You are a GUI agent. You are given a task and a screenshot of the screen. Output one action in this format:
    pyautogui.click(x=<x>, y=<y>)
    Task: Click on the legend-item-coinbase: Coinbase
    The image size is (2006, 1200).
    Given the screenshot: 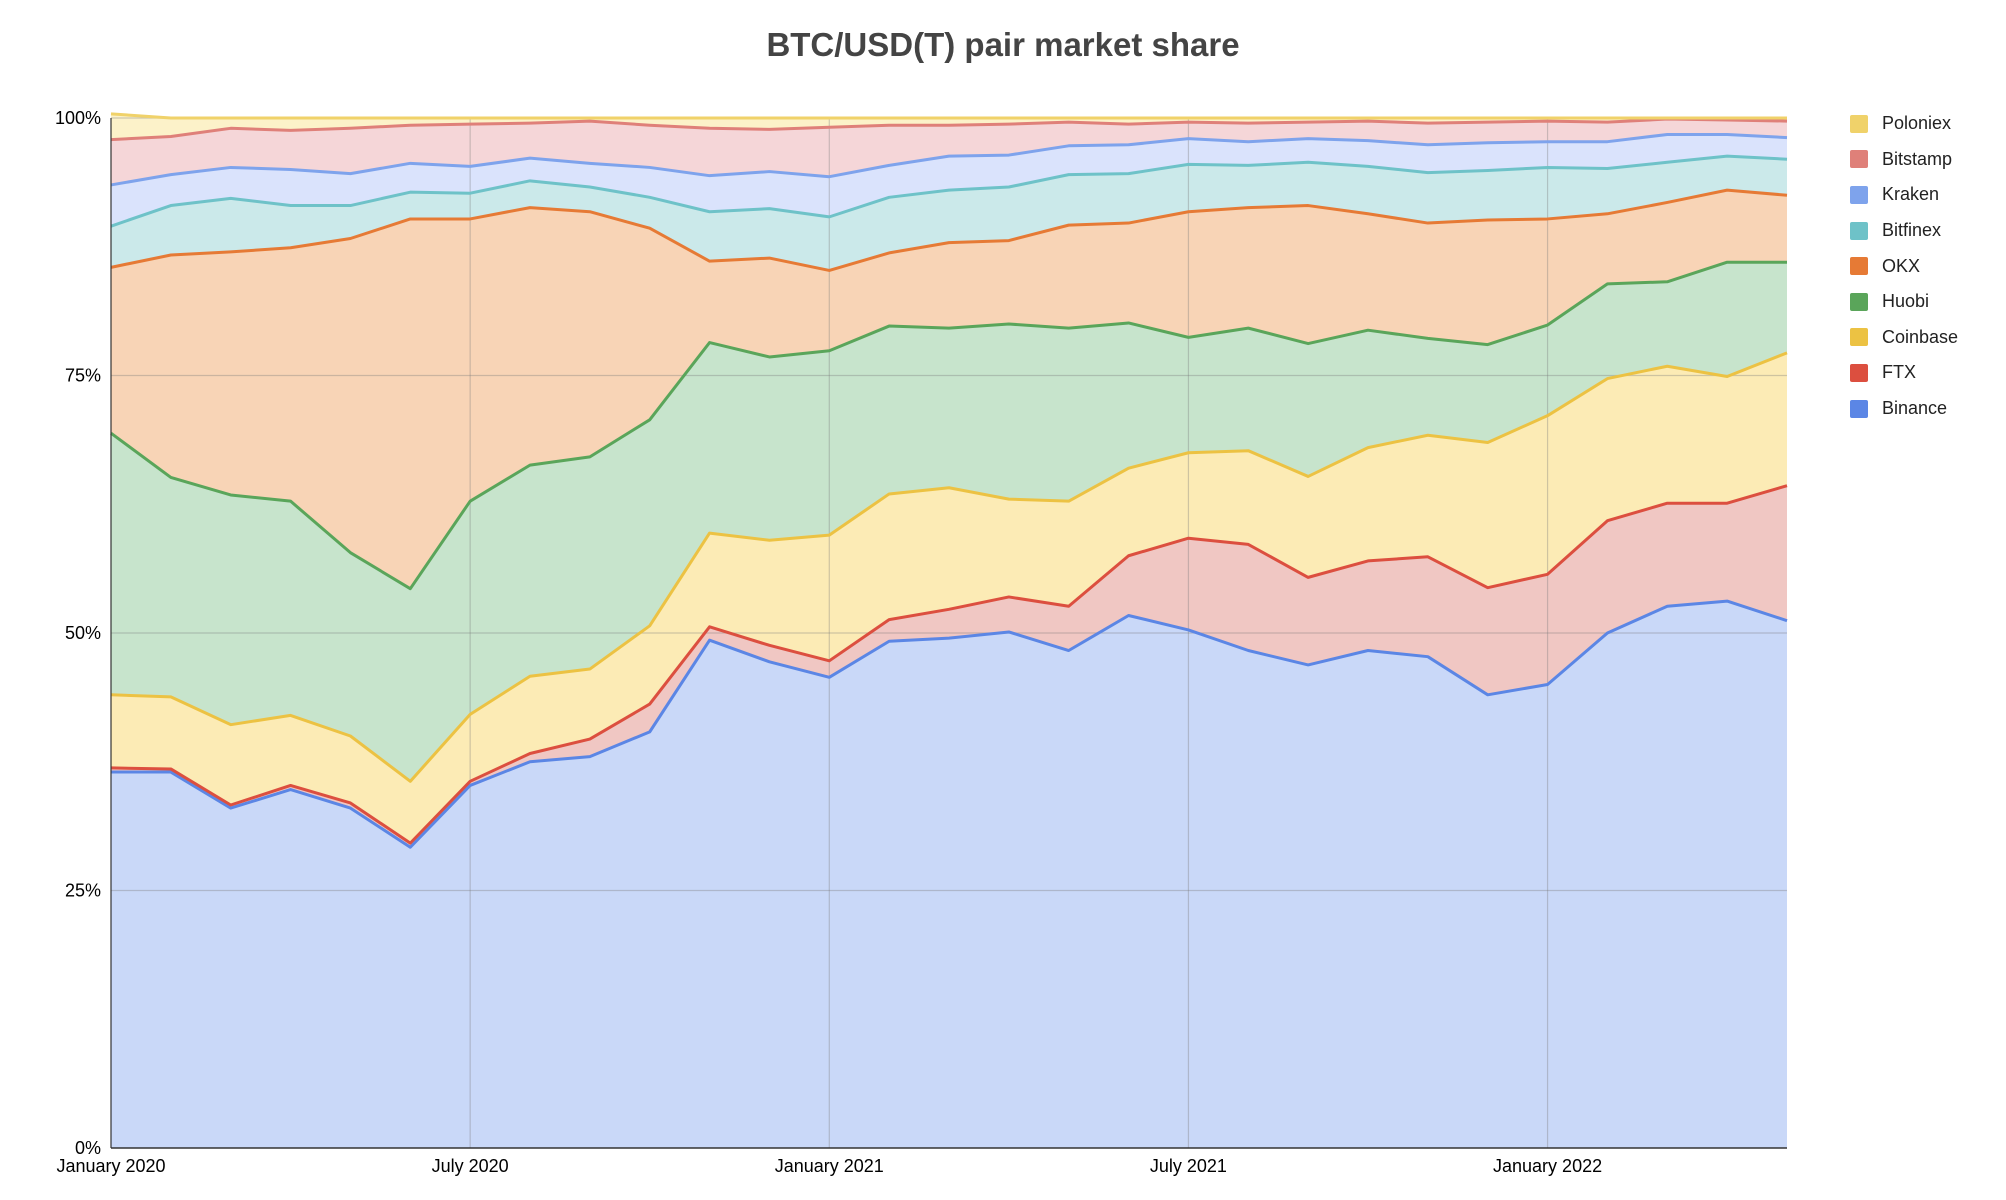 What is the action you would take?
    pyautogui.click(x=1904, y=338)
    